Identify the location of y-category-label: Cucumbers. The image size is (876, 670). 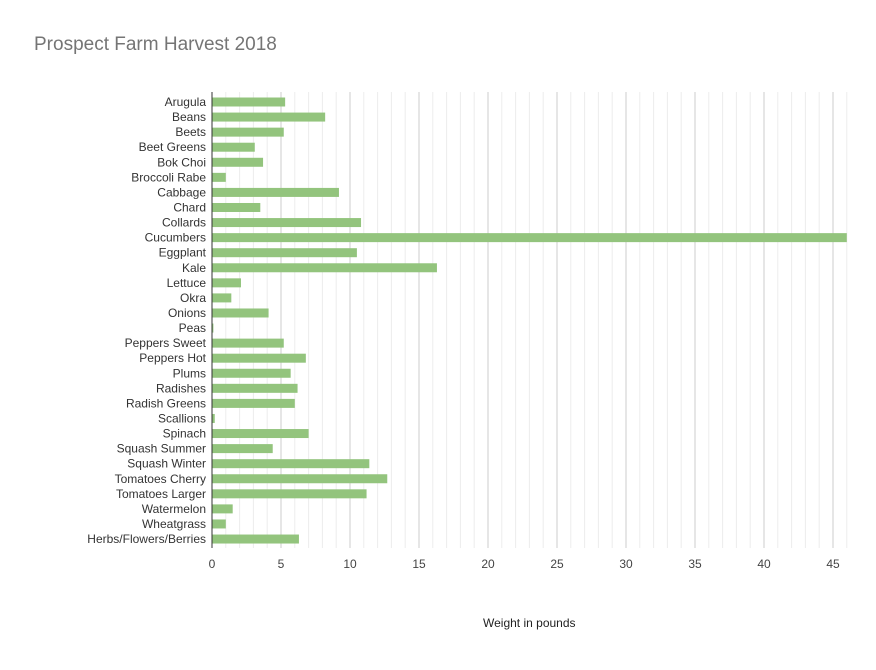
(175, 238).